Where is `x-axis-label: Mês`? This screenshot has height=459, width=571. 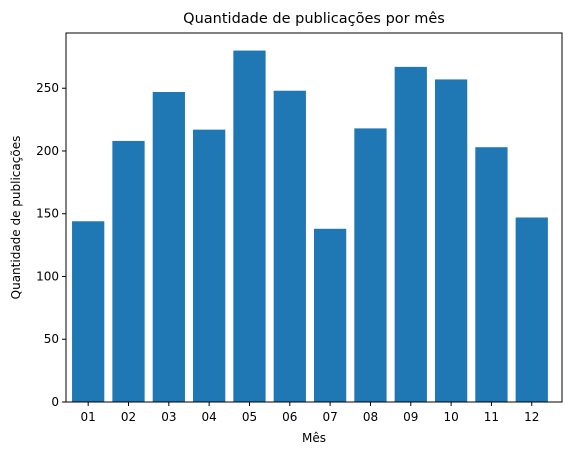 x-axis-label: Mês is located at coordinates (314, 438).